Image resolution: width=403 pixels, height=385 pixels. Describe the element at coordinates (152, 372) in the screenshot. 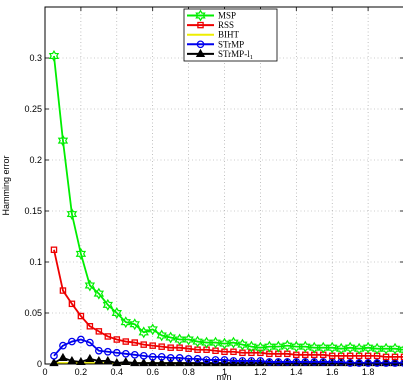

I see `x-tick-label: 0.6` at that location.